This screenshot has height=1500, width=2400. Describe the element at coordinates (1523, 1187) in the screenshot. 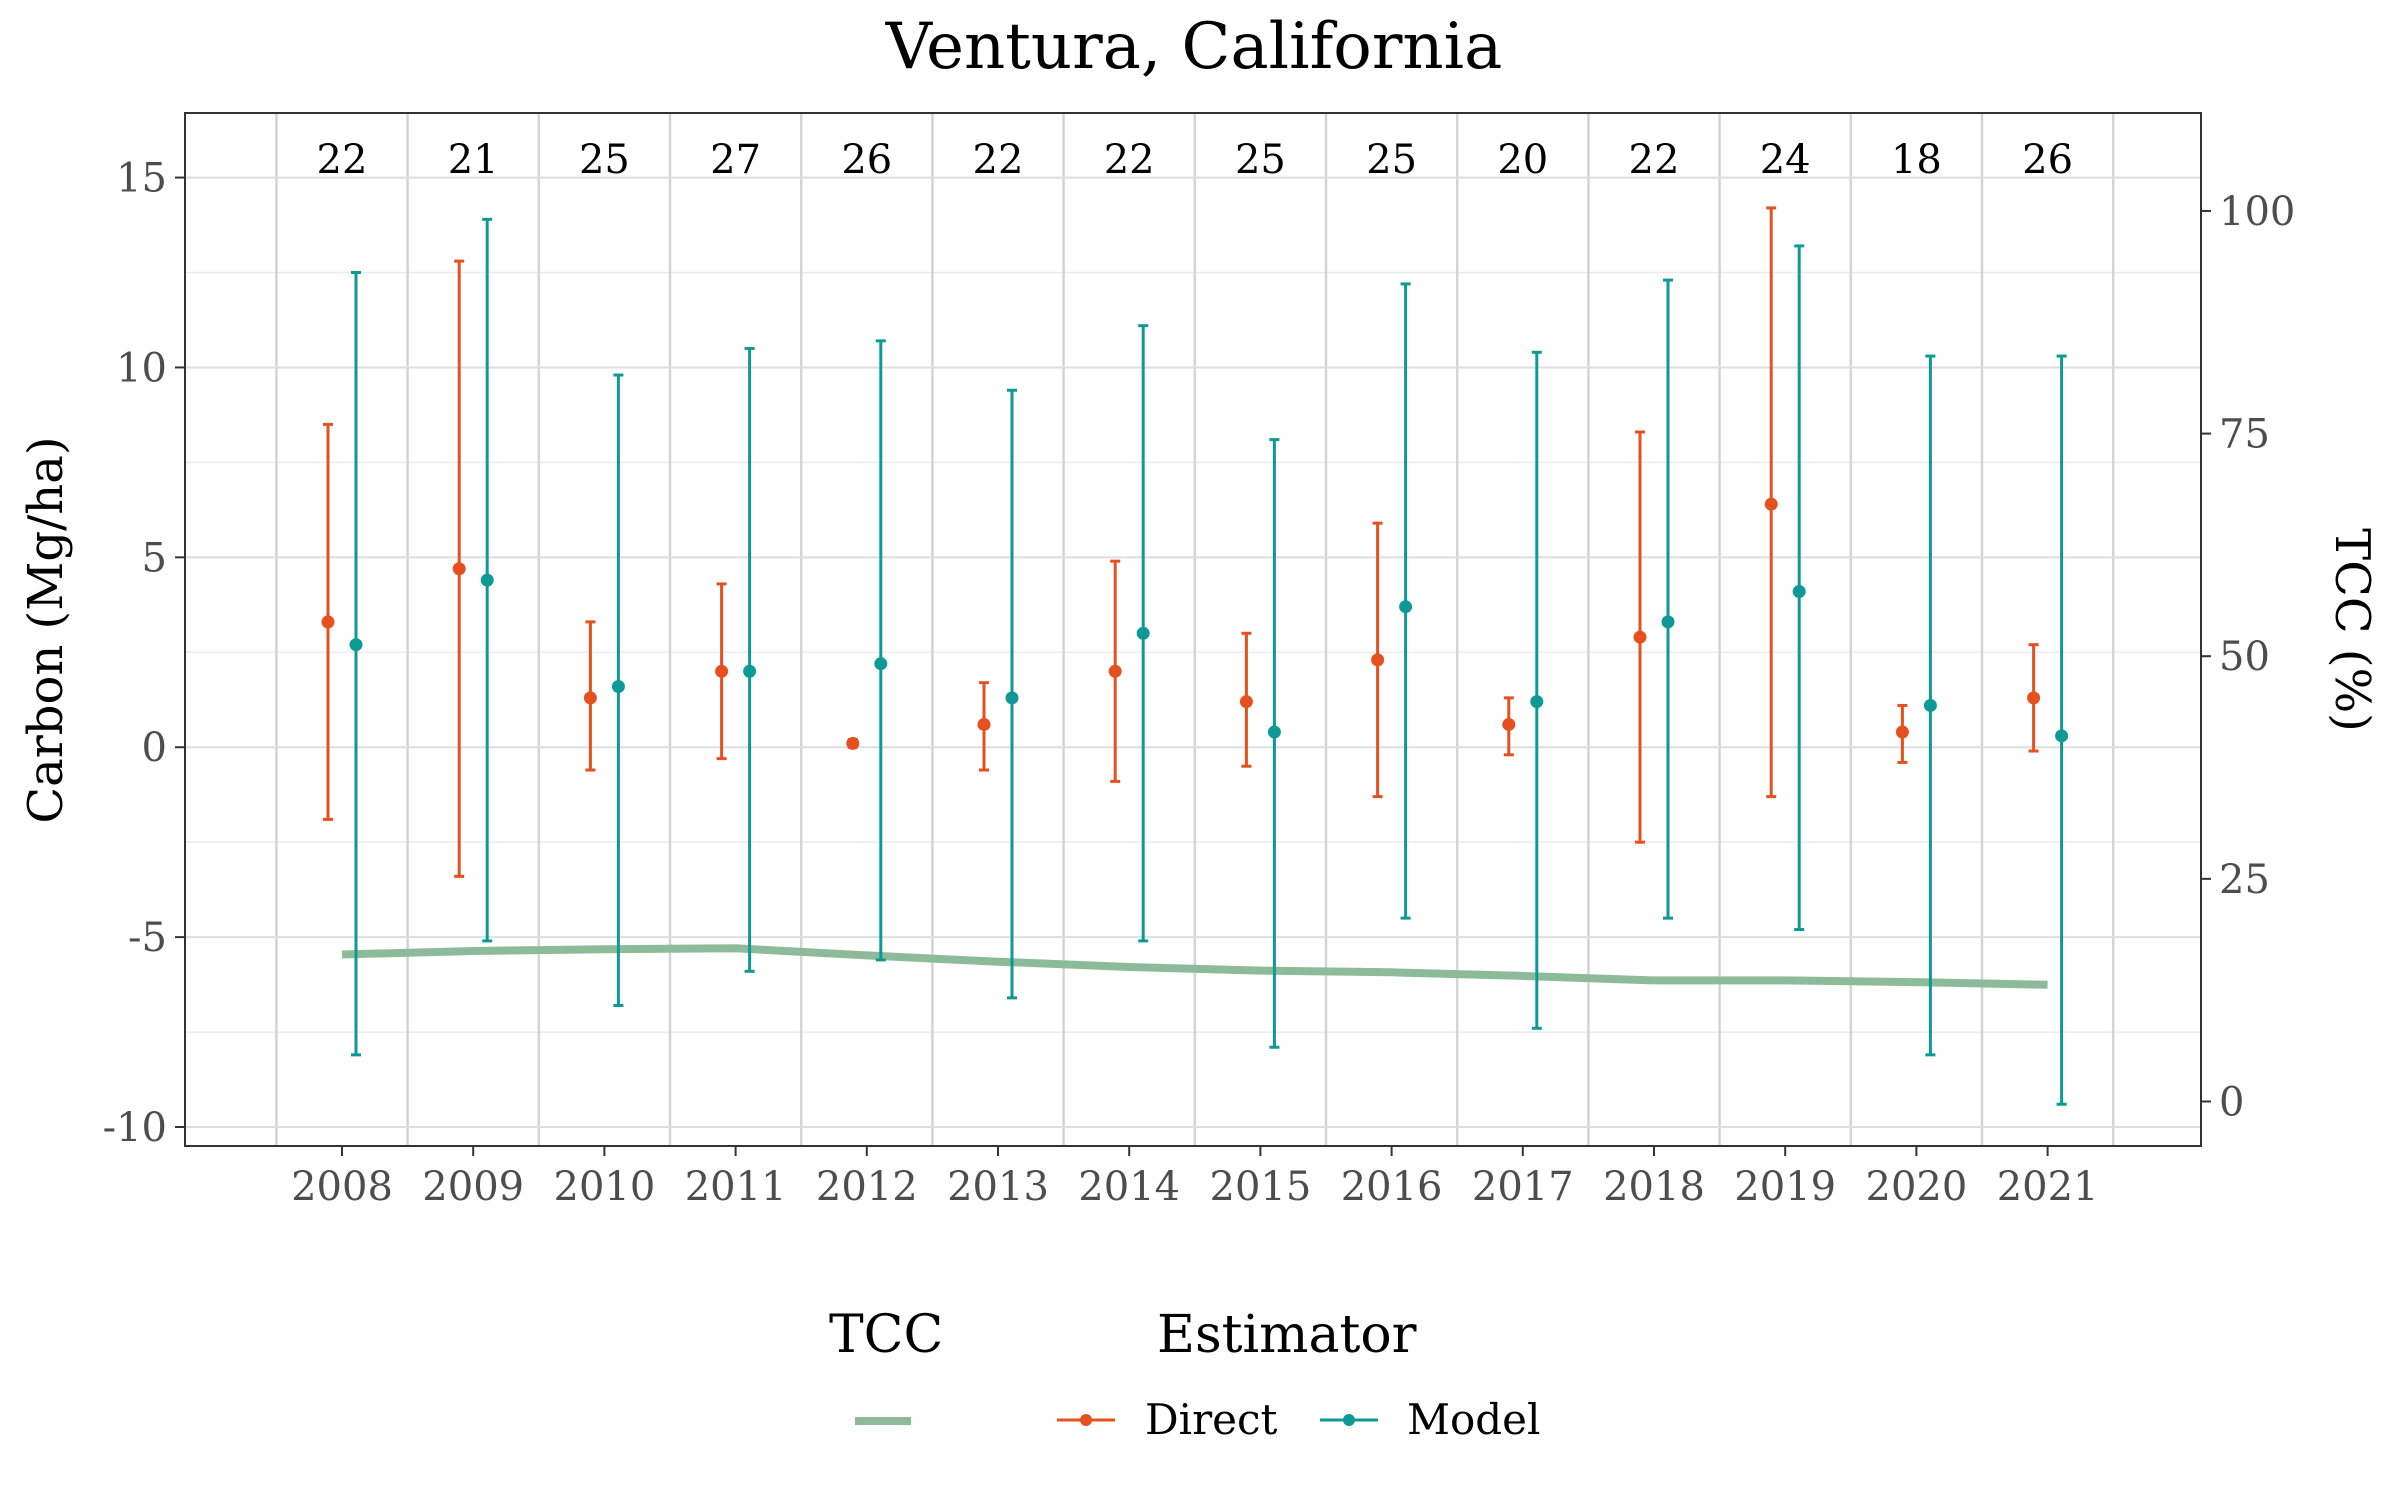

I see `x-tick-label: 2017` at that location.